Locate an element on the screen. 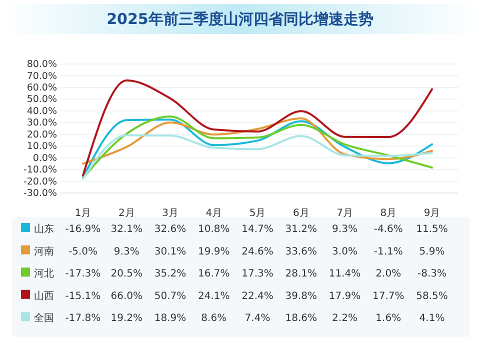  data-label: -4.6% is located at coordinates (388, 229).